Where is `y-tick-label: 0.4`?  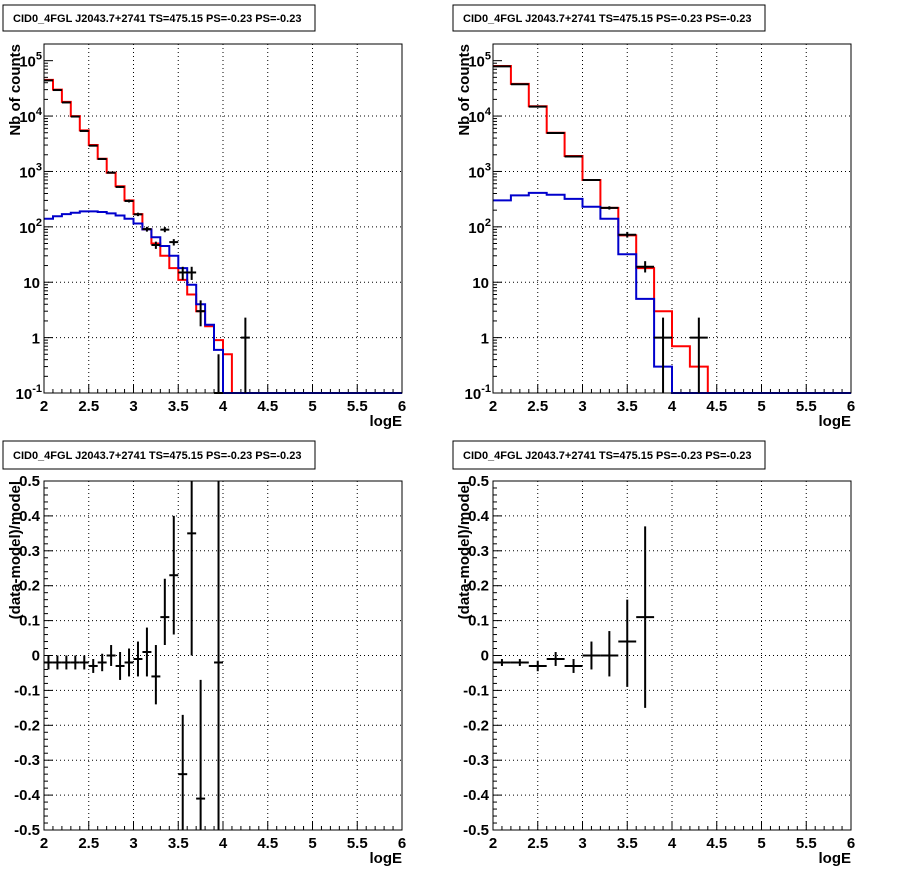 y-tick-label: 0.4 is located at coordinates (30, 516).